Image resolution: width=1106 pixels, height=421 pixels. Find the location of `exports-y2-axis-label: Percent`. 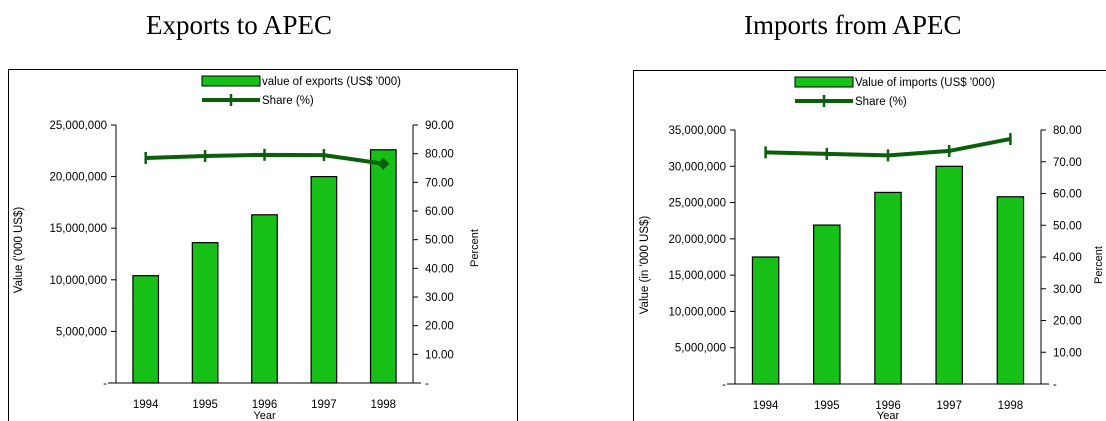

exports-y2-axis-label: Percent is located at coordinates (475, 248).